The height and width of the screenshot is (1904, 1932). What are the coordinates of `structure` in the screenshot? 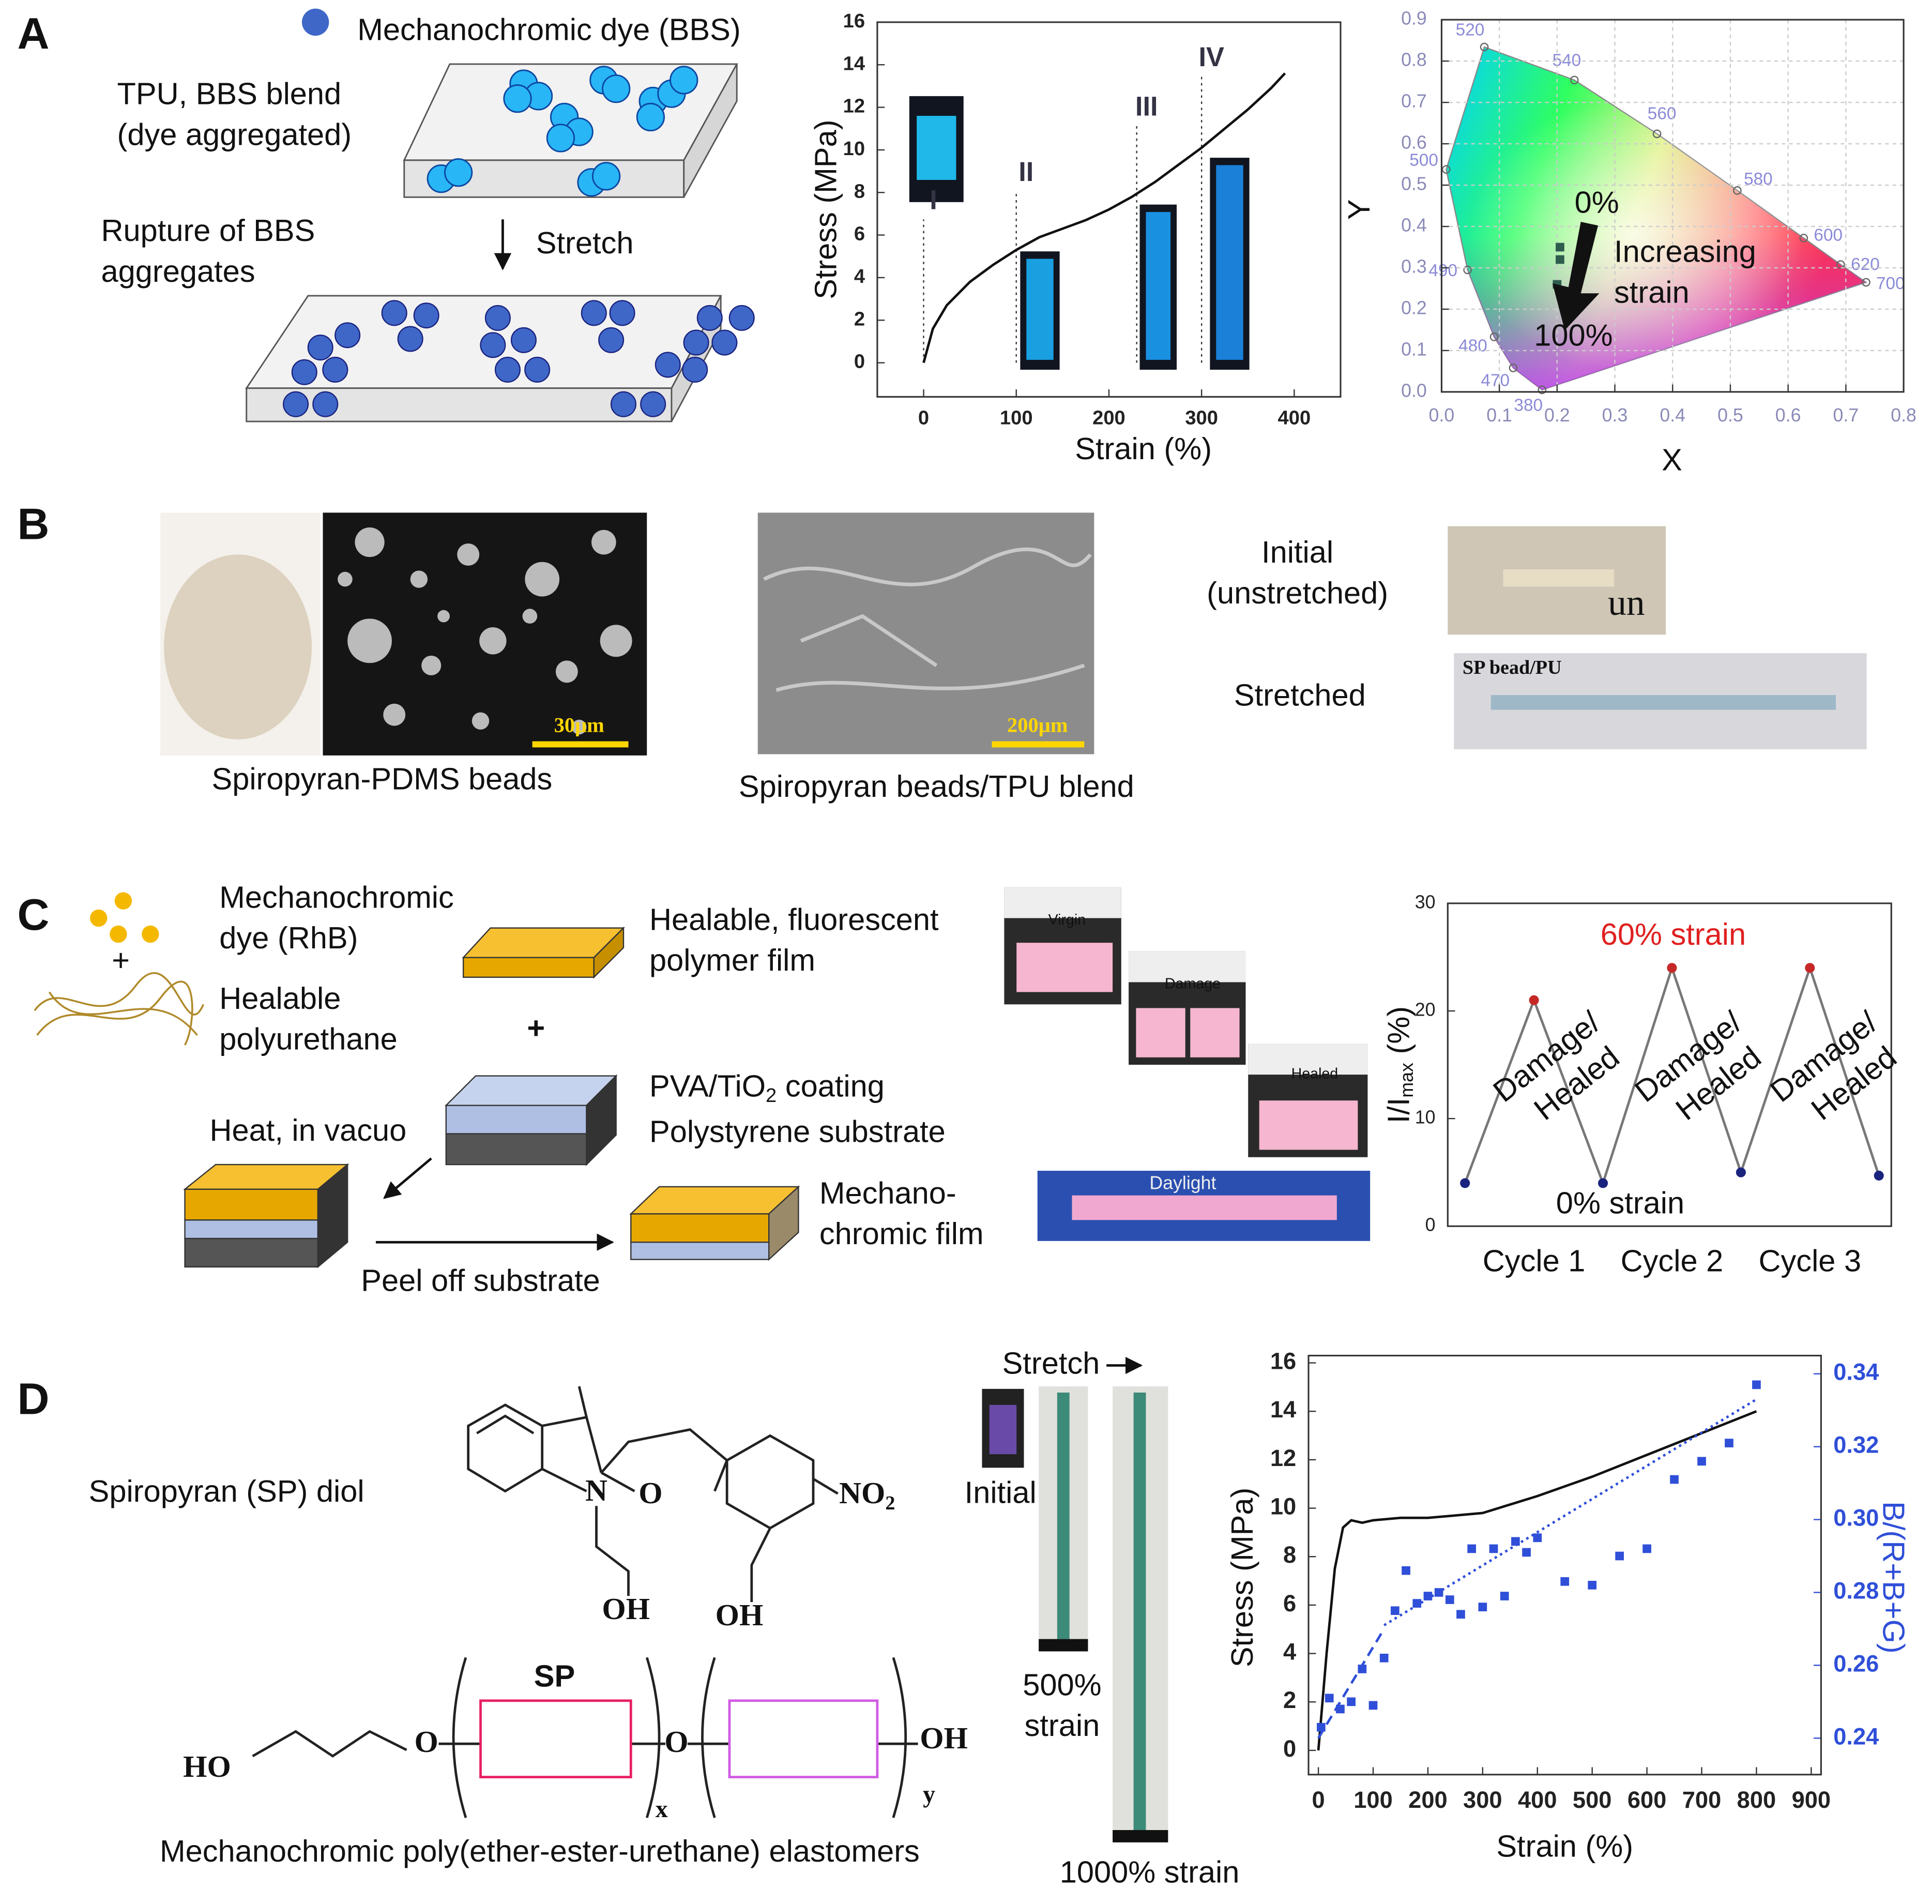 It's located at (585, 1602).